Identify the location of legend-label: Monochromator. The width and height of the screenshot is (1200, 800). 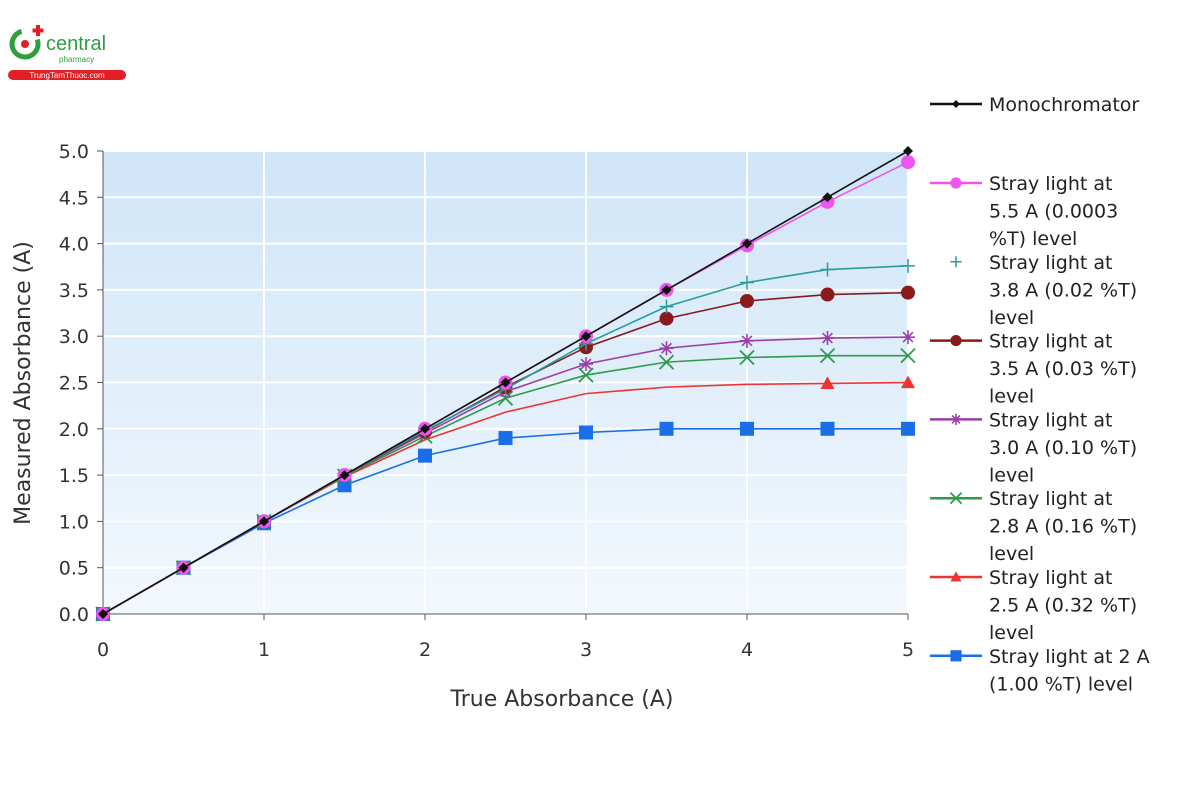
(1064, 105).